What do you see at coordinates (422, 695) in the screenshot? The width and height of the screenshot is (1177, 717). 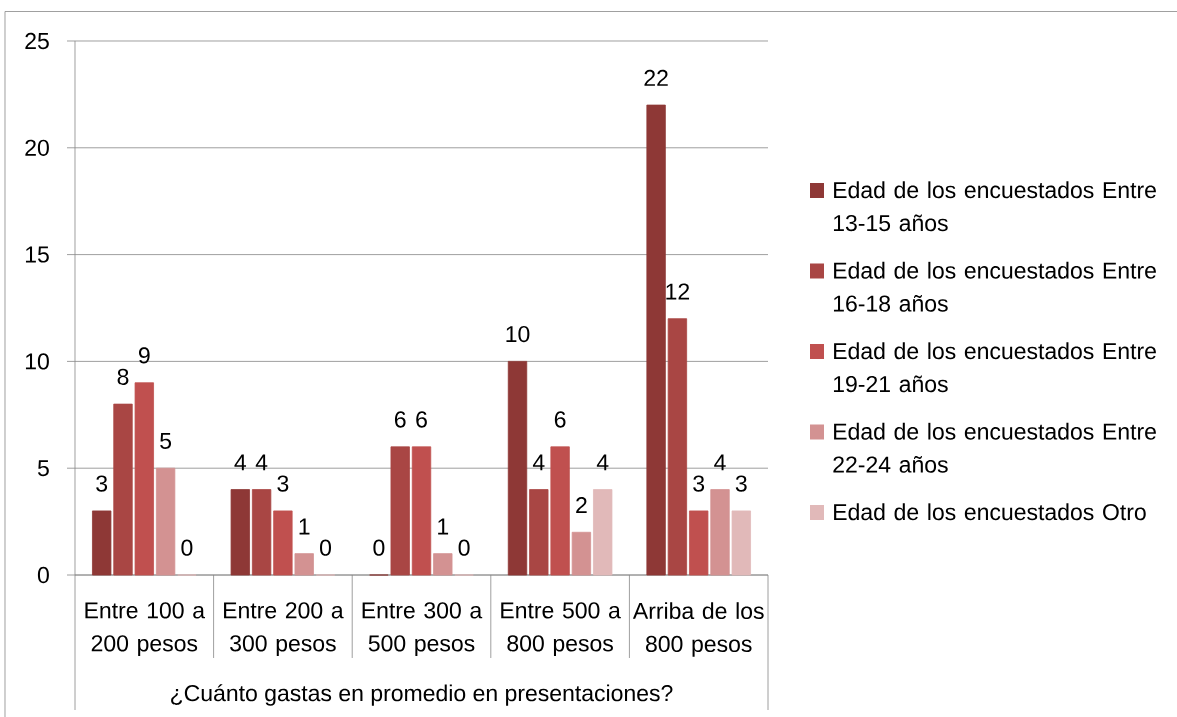 I see `x-axis-title: ¿Cuánto gastas en promedio en presentaciones?` at bounding box center [422, 695].